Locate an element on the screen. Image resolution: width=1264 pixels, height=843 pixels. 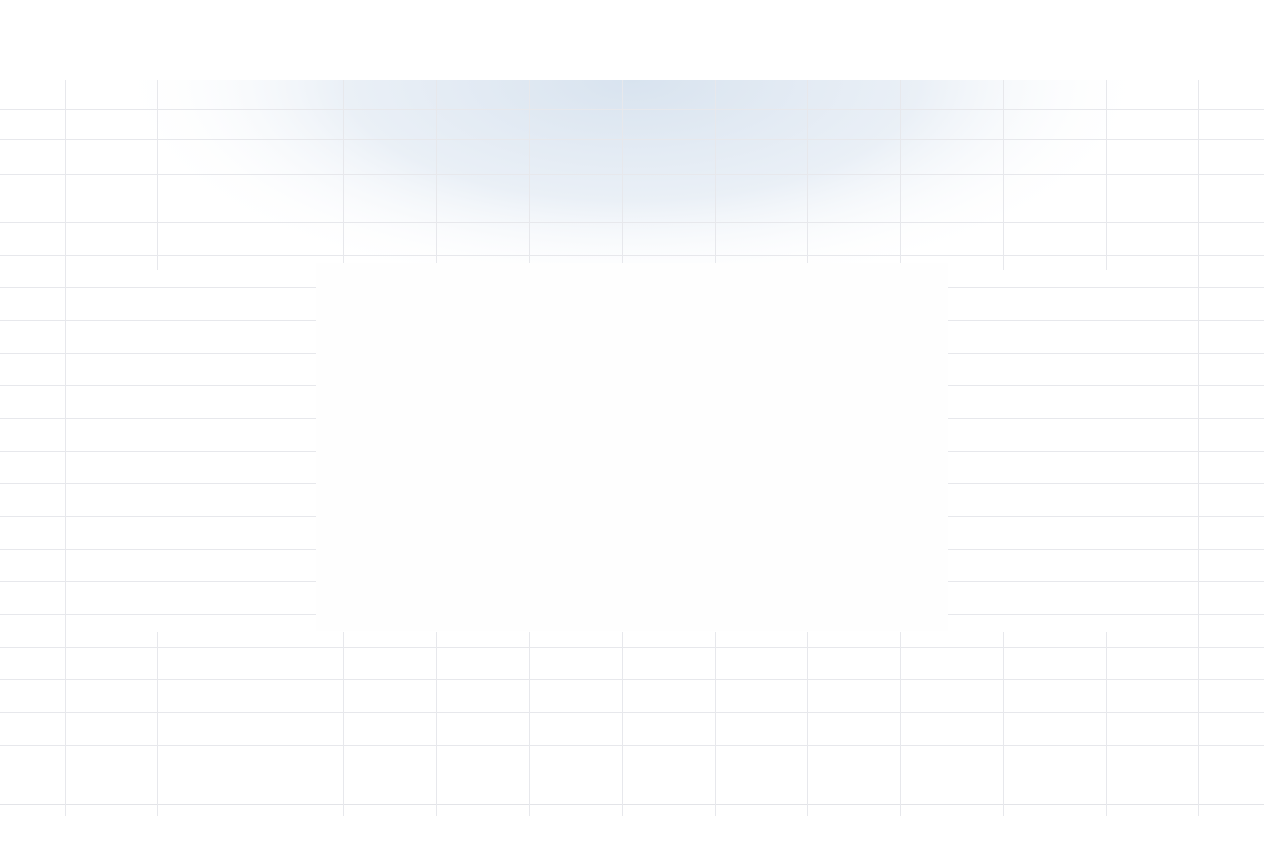
top-blank-area is located at coordinates (632, 40).